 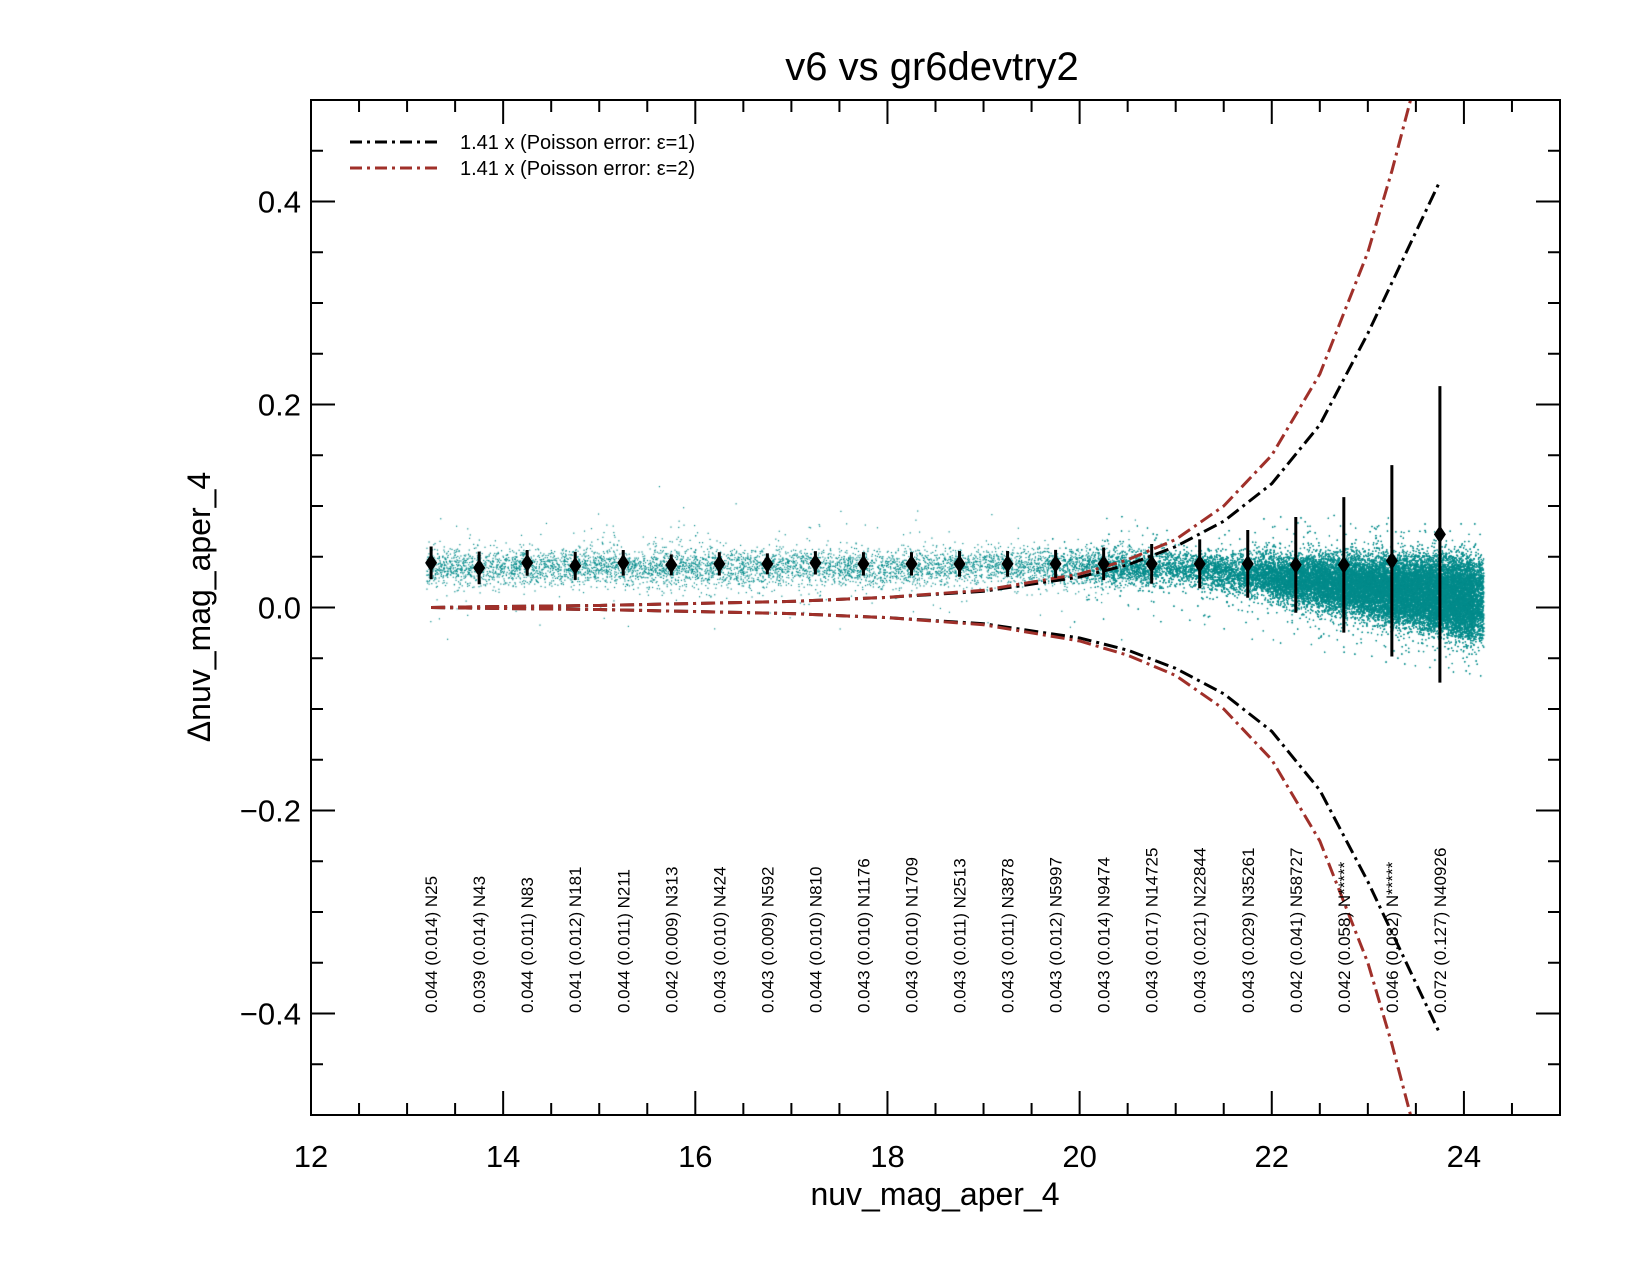 I want to click on legend-label-1: 1.41 x (Poisson error: ε=1), so click(x=577, y=143).